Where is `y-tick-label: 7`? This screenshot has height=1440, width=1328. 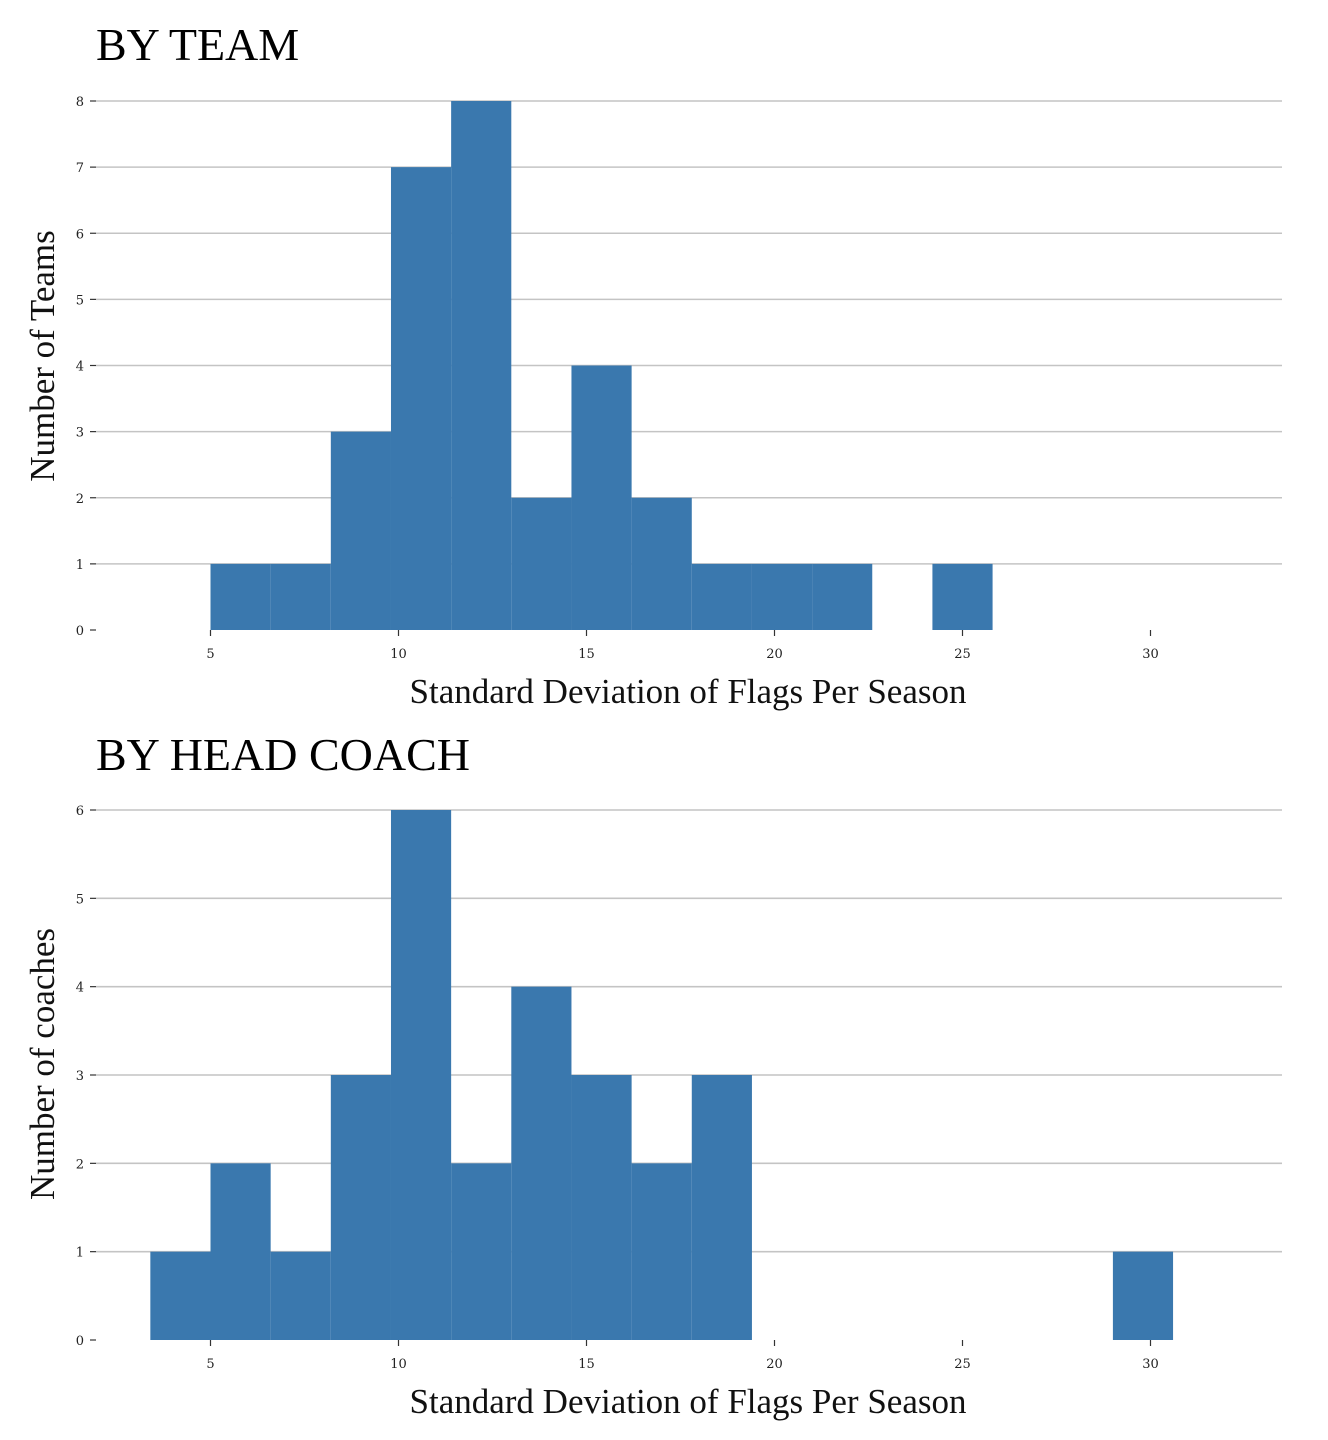
y-tick-label: 7 is located at coordinates (80, 168).